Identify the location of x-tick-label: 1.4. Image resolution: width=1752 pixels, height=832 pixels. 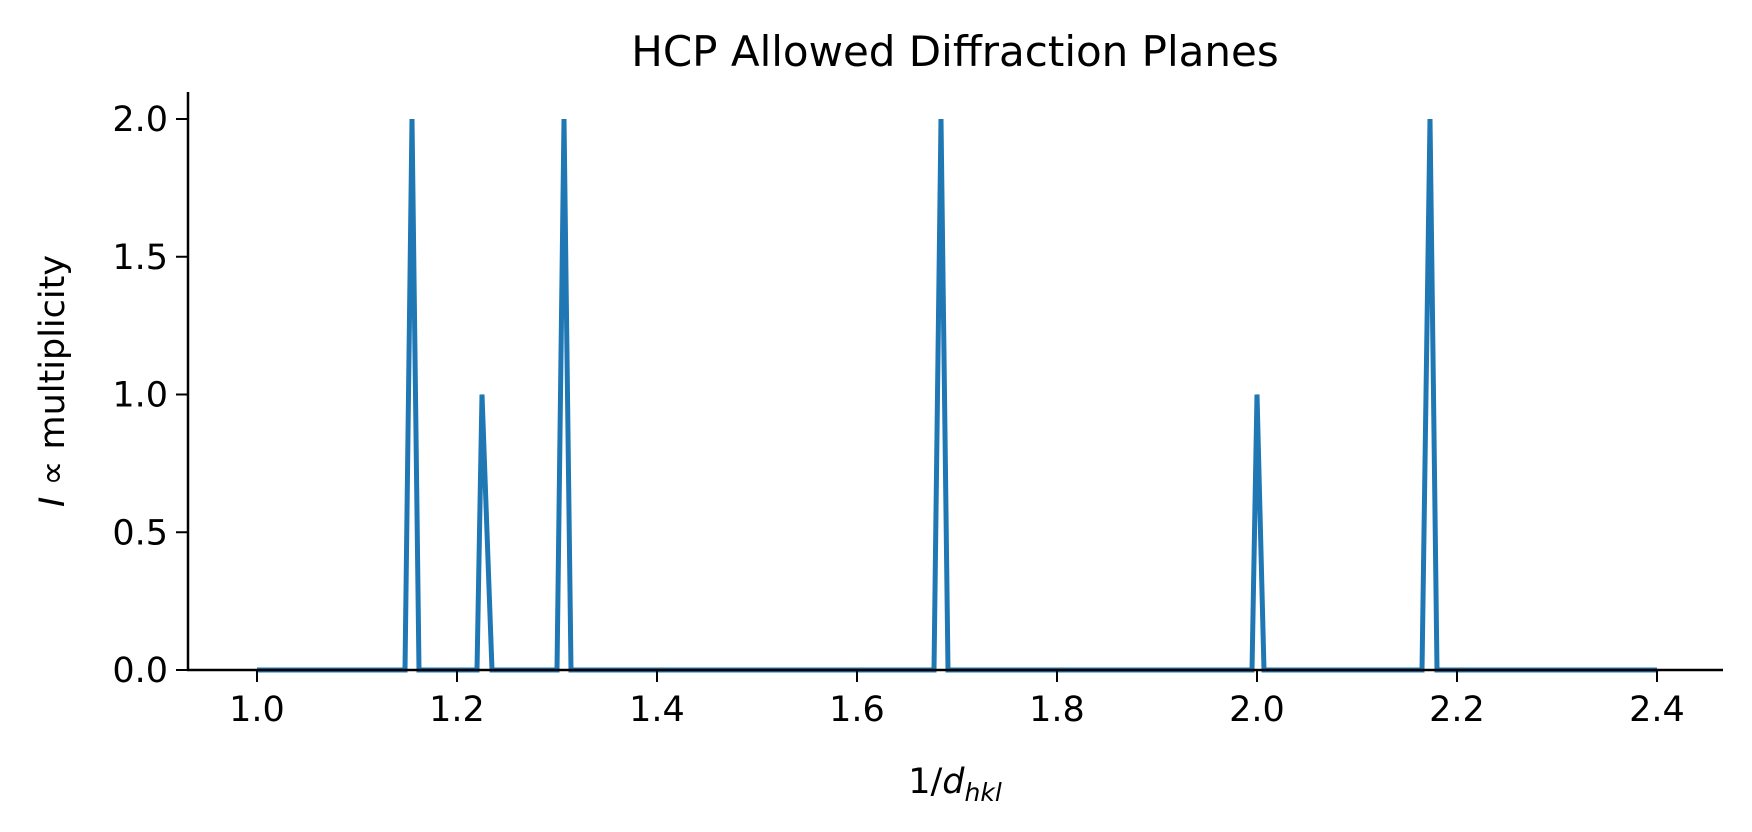
(657, 710).